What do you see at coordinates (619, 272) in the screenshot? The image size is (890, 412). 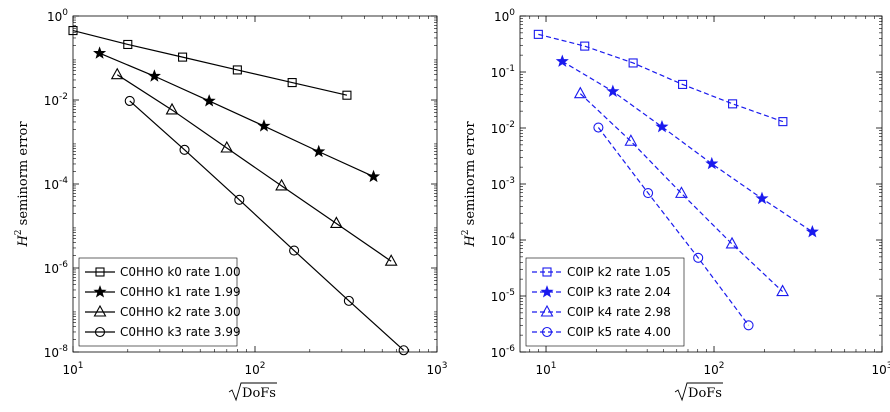 I see `legend-label: C0IP k2 rate 1.05` at bounding box center [619, 272].